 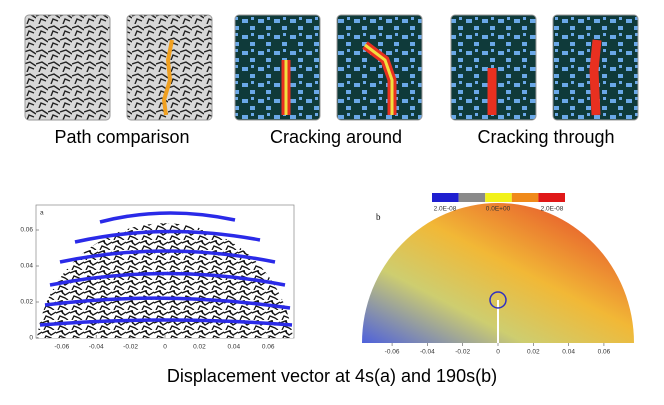 What do you see at coordinates (165, 280) in the screenshot?
I see `crack-field` at bounding box center [165, 280].